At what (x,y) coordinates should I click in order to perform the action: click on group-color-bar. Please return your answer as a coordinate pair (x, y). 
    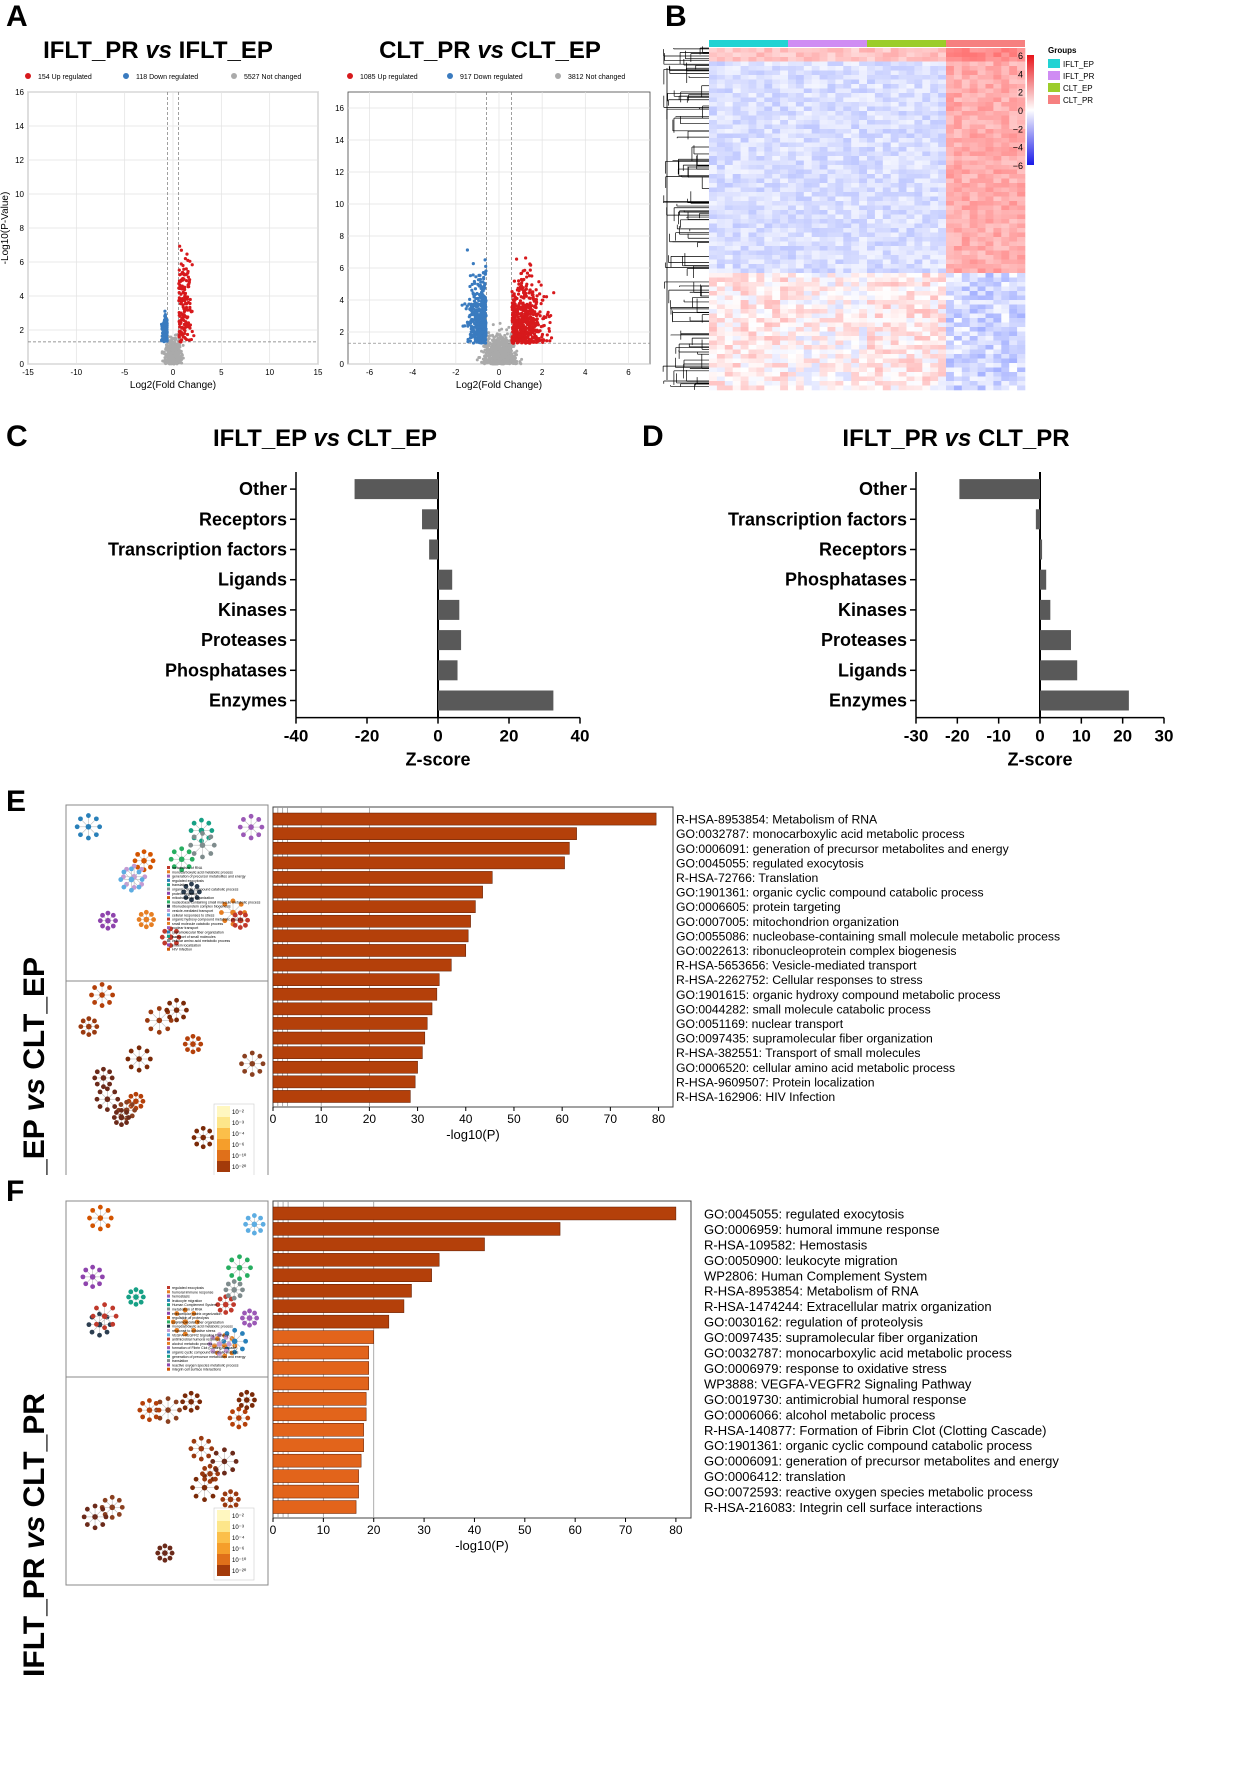
    Looking at the image, I should click on (985, 43).